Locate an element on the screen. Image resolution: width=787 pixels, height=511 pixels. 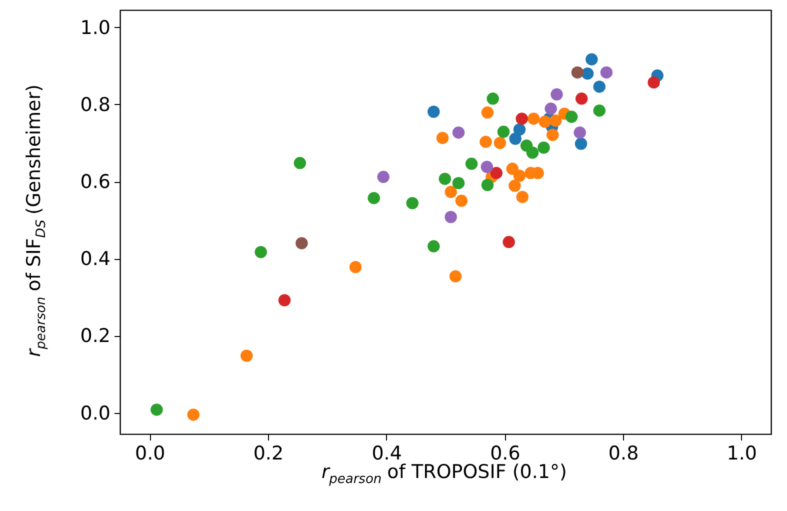
y-tick-label: 0.8 is located at coordinates (95, 105).